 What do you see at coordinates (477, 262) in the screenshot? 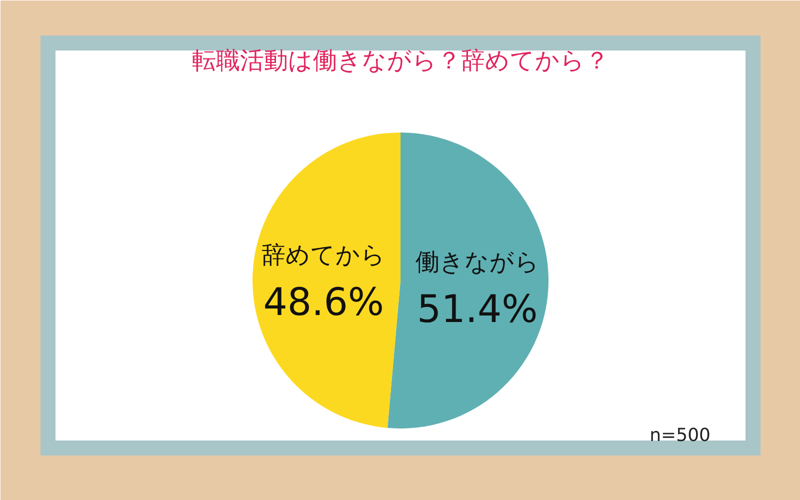
I see `slice-label: 働きながら` at bounding box center [477, 262].